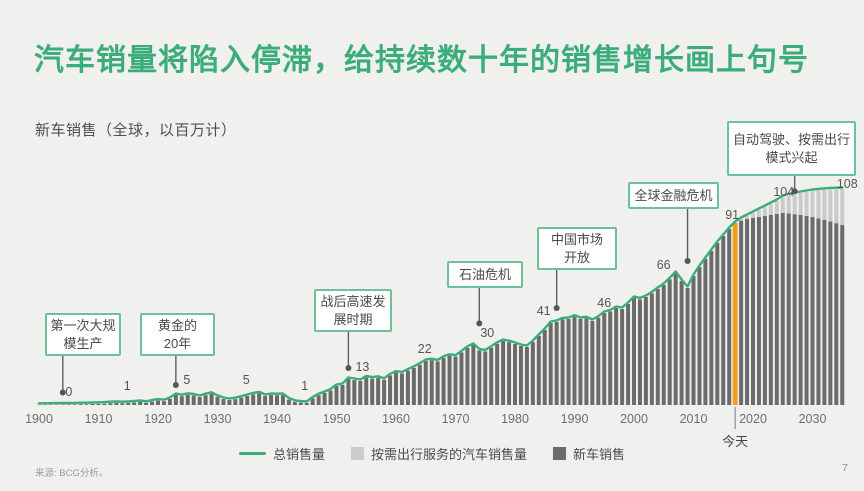 Image resolution: width=864 pixels, height=491 pixels. I want to click on value-label: 5, so click(187, 380).